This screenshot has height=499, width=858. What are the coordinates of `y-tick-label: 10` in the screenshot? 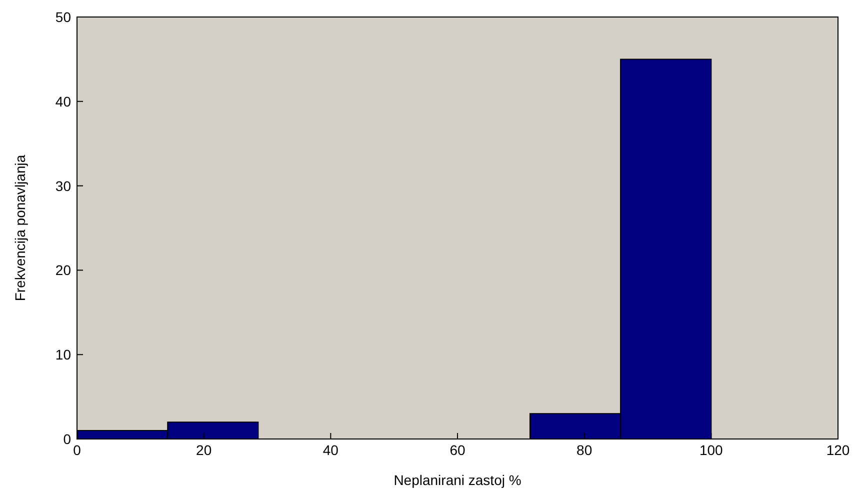 It's located at (63, 354).